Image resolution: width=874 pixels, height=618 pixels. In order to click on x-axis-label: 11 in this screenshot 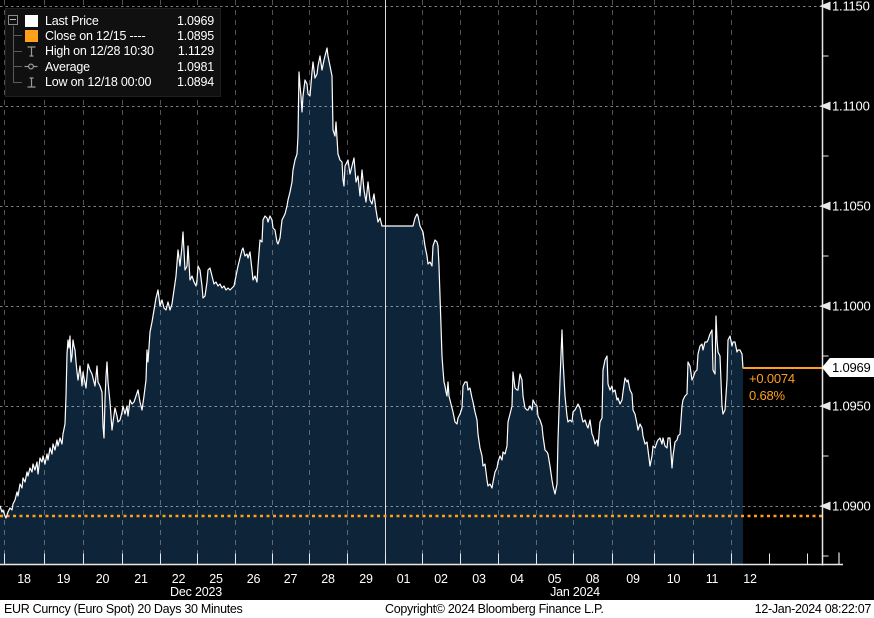, I will do `click(712, 579)`.